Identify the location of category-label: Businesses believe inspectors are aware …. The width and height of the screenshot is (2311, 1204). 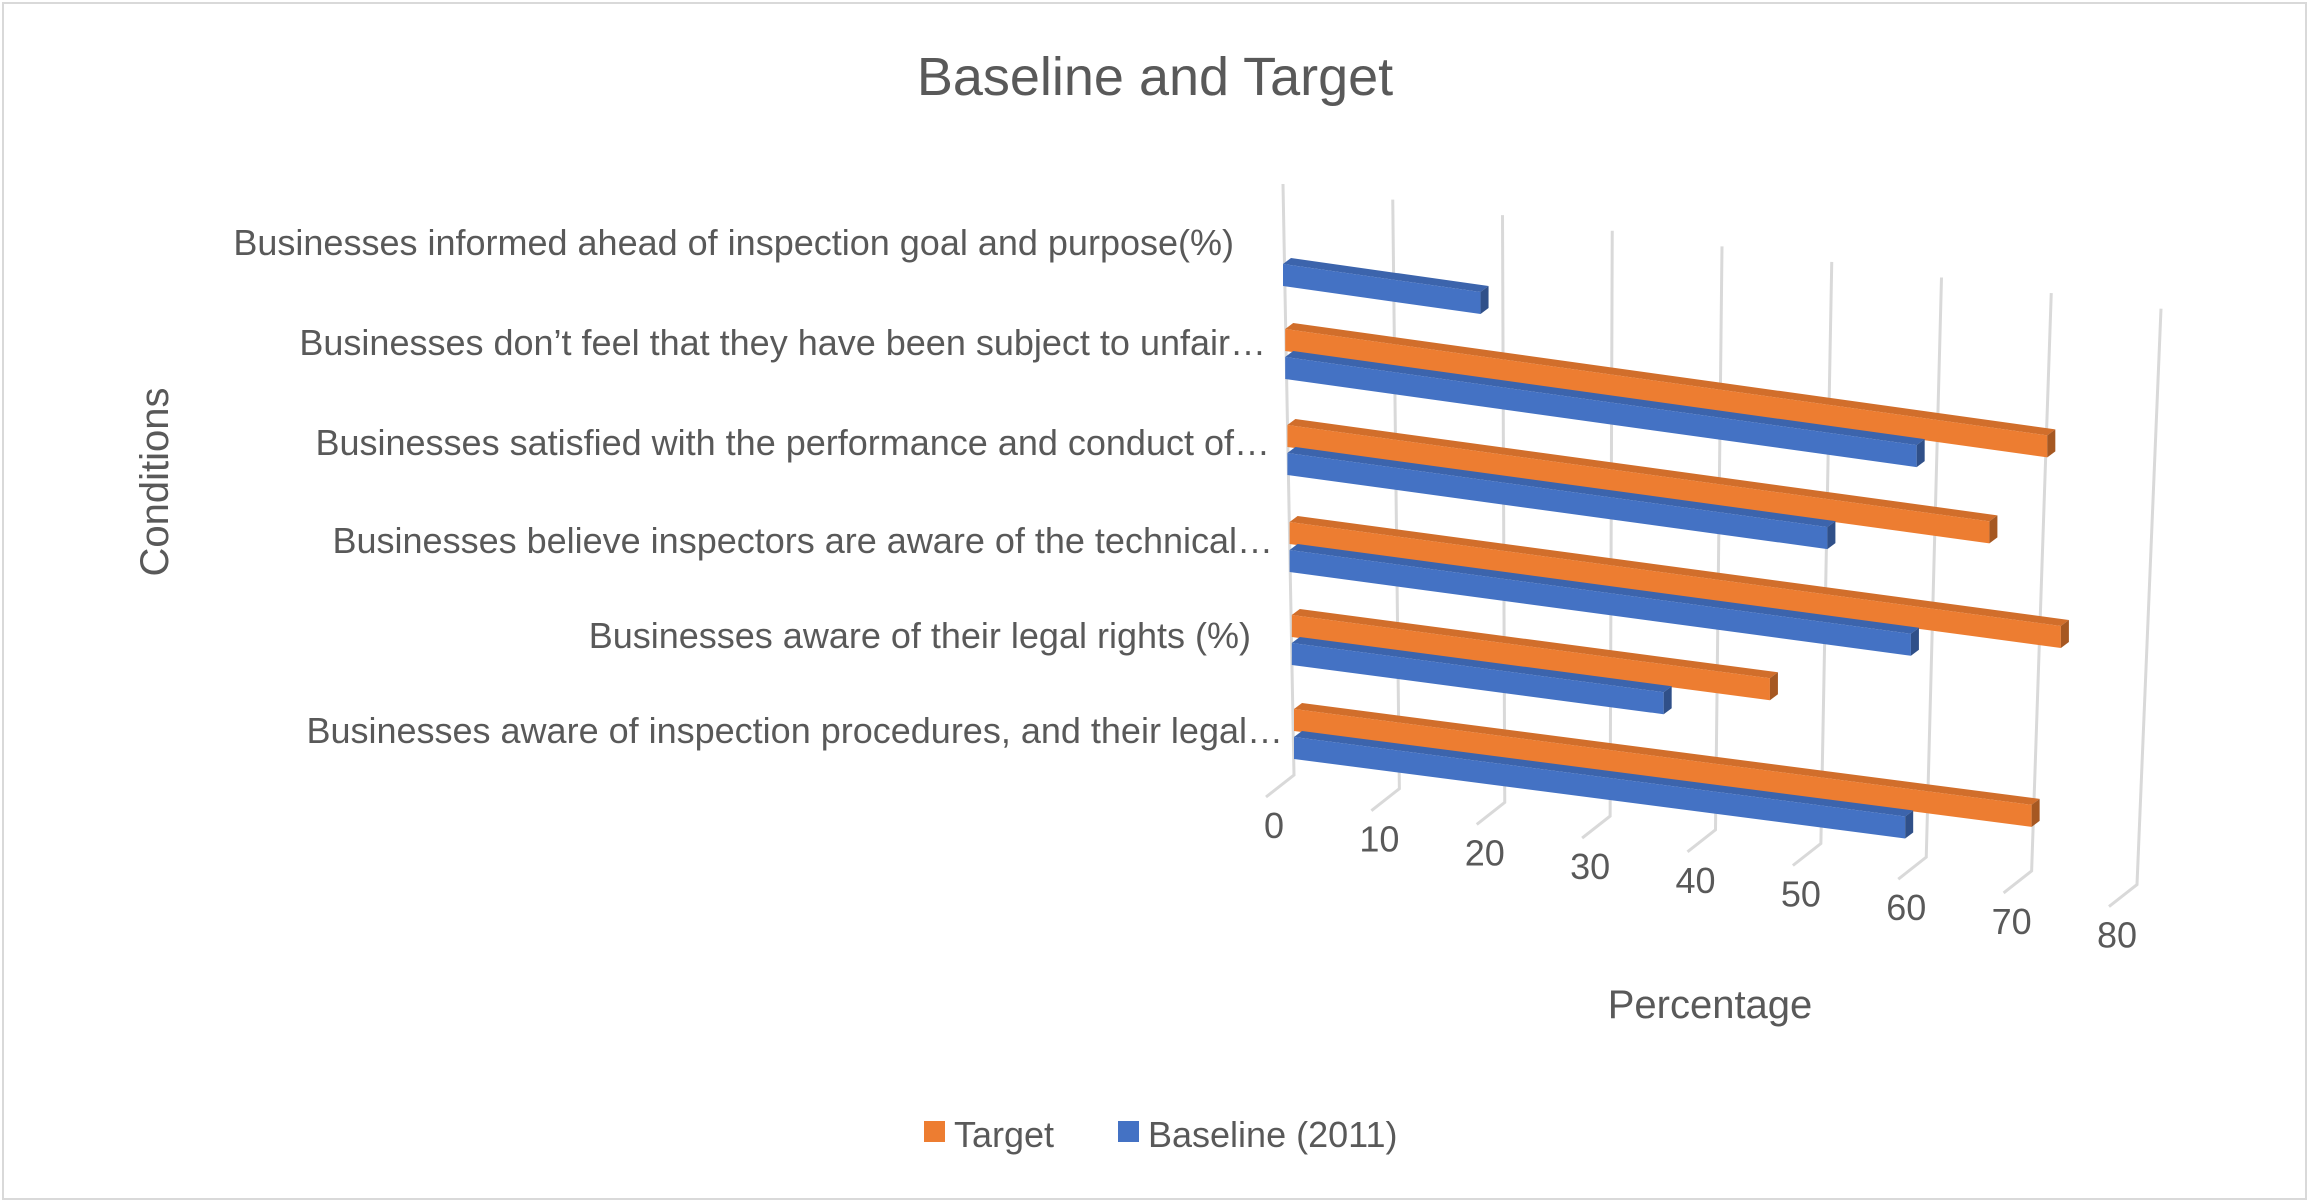
(803, 540).